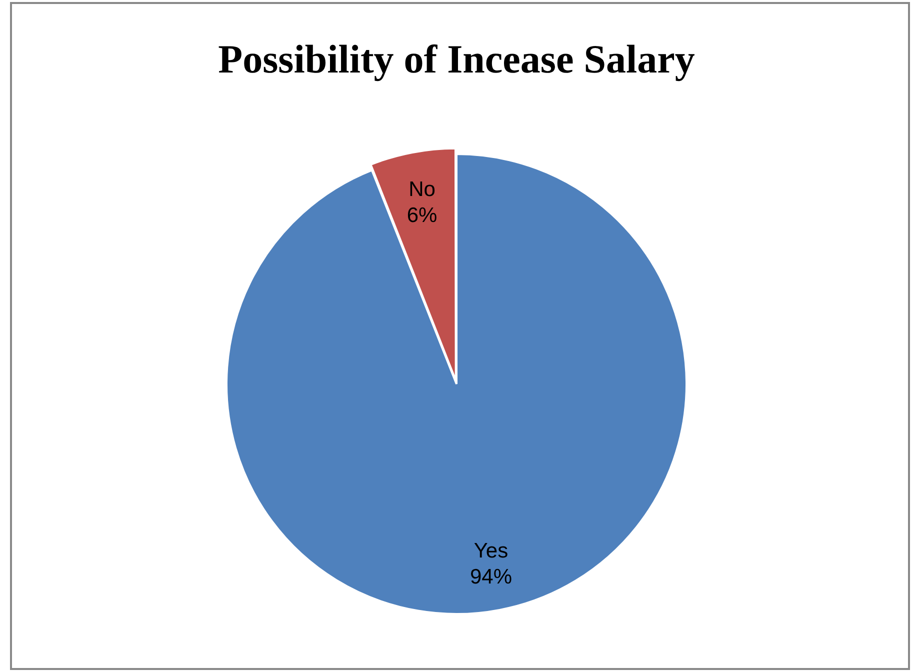 Image resolution: width=913 pixels, height=672 pixels. Describe the element at coordinates (456, 59) in the screenshot. I see `chart-title: Possibility of Incease Salary` at that location.